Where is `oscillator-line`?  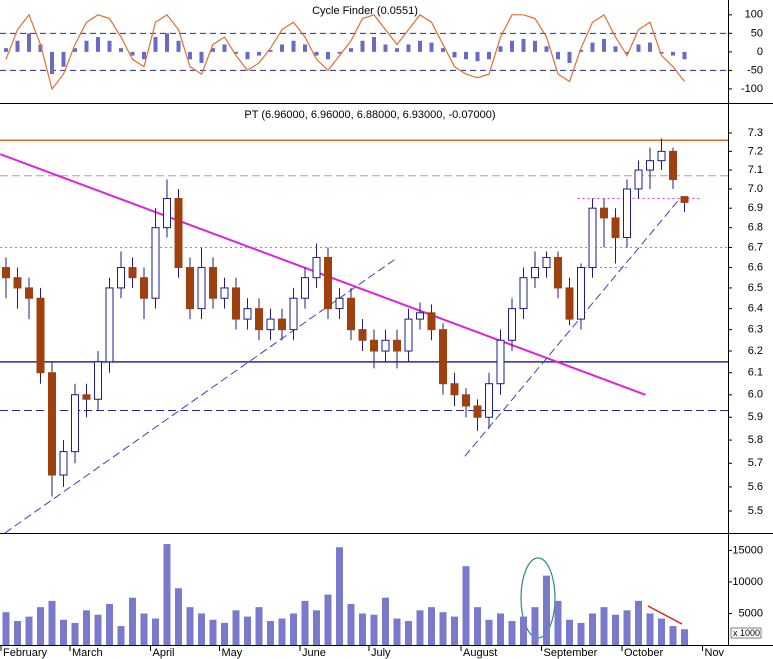
oscillator-line is located at coordinates (345, 52).